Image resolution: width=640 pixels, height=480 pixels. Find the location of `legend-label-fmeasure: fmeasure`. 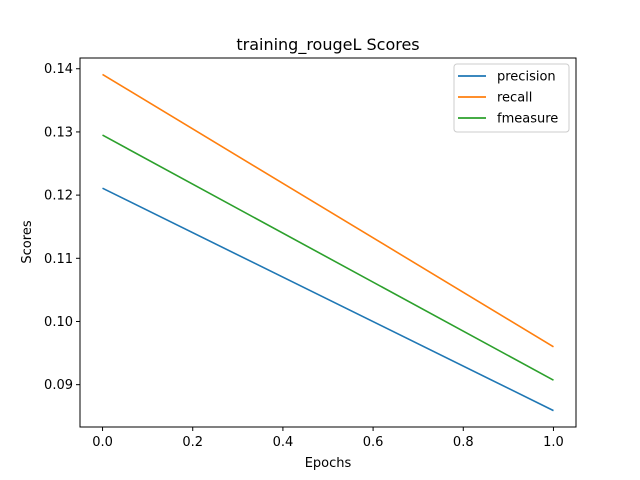

legend-label-fmeasure: fmeasure is located at coordinates (527, 119).